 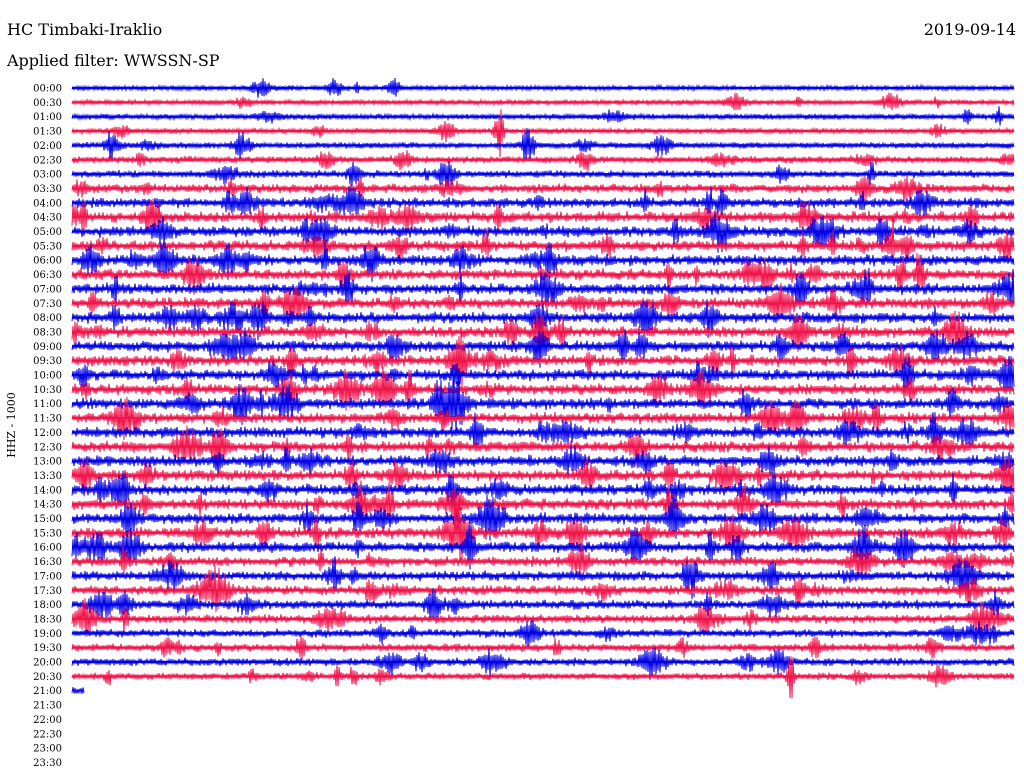 What do you see at coordinates (47, 289) in the screenshot?
I see `row-label: 07:00` at bounding box center [47, 289].